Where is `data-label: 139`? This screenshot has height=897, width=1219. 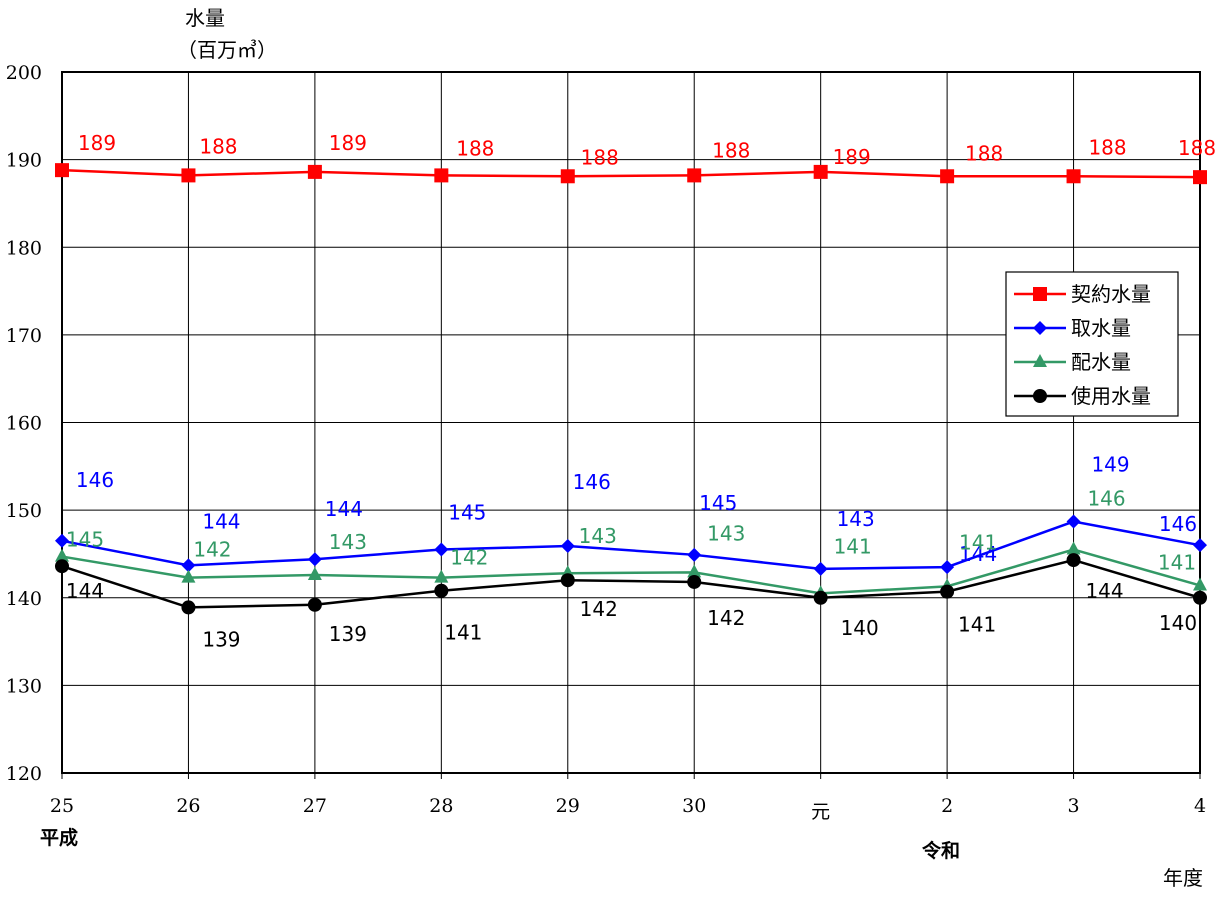 data-label: 139 is located at coordinates (348, 634).